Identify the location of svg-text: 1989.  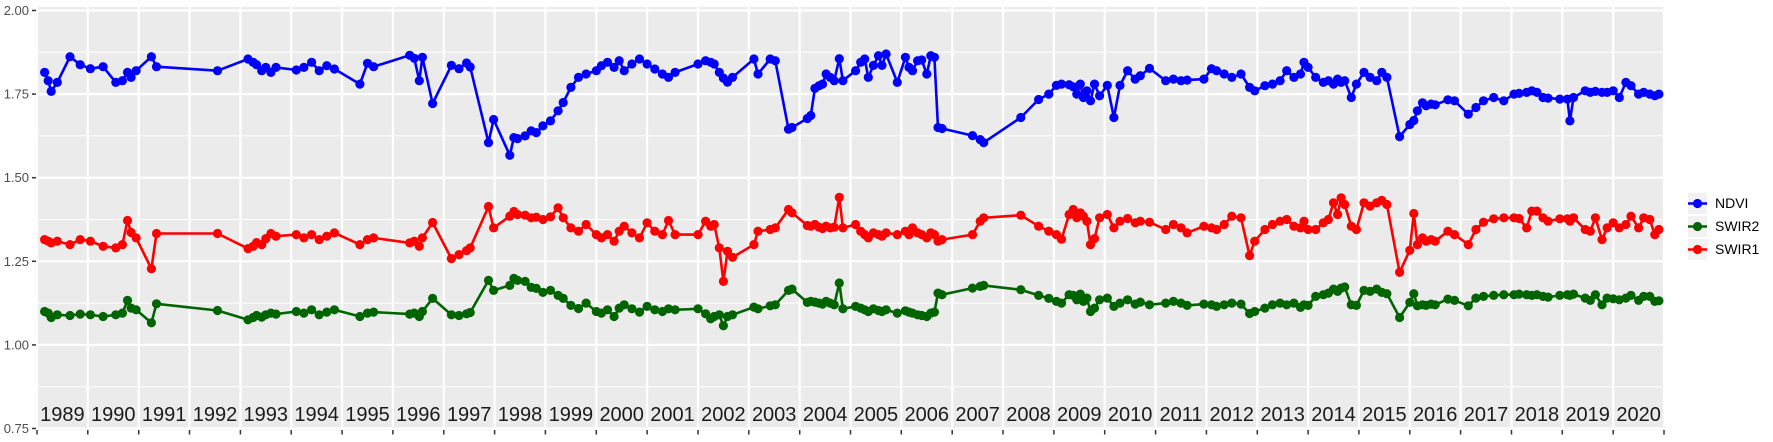
(62, 415).